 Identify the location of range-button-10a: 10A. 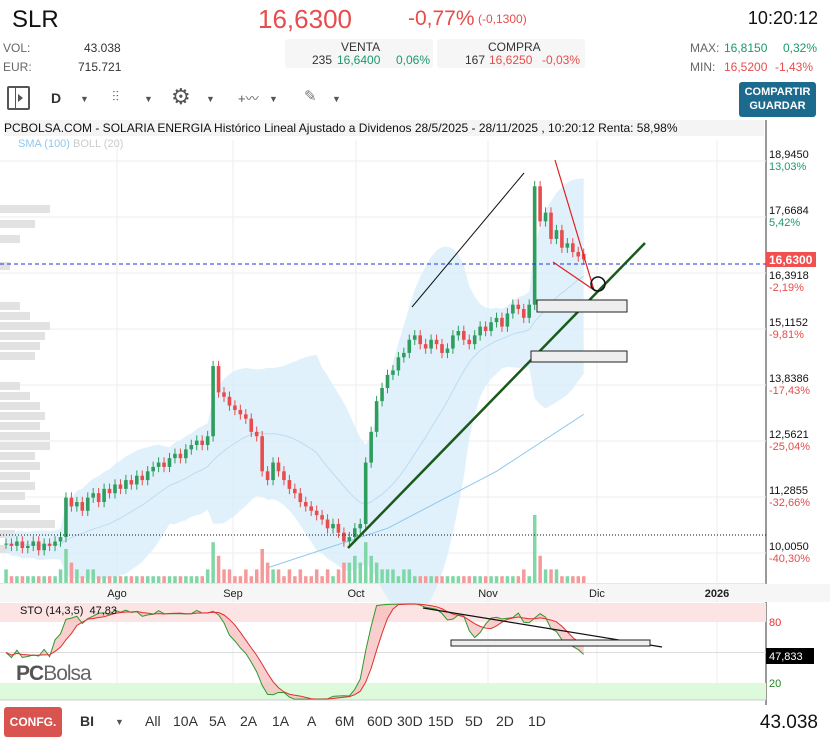
(185, 721).